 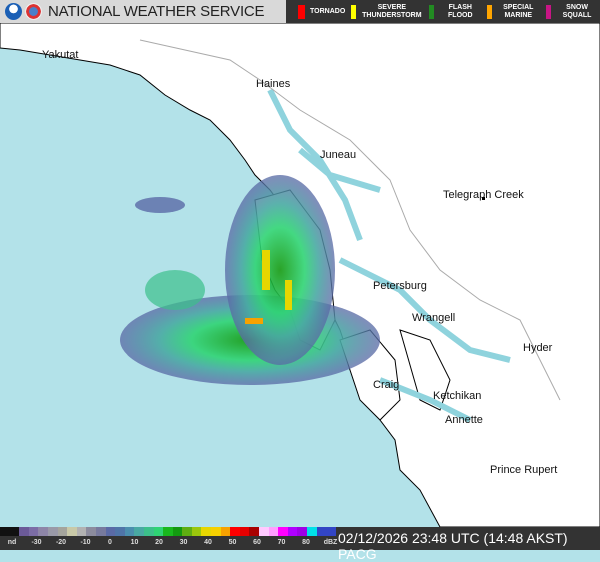 I want to click on city-label: Telegraph Creek, so click(x=483, y=195).